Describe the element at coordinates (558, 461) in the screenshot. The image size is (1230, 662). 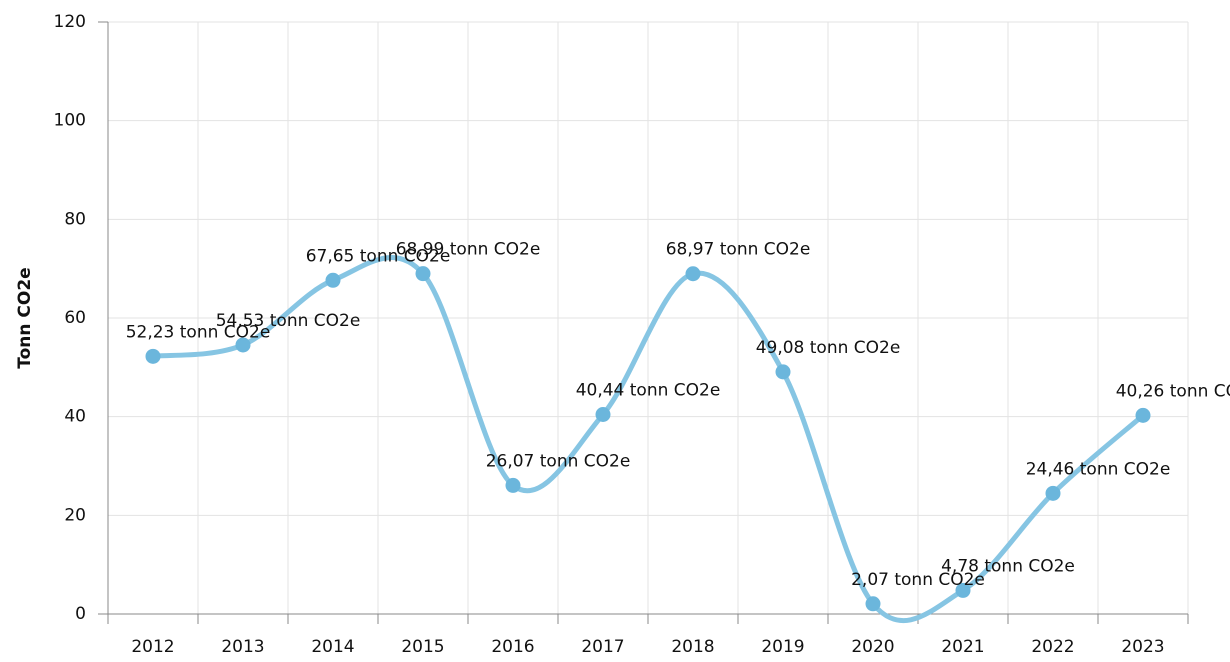
I see `data-label: 26,07 tonn CO2e` at that location.